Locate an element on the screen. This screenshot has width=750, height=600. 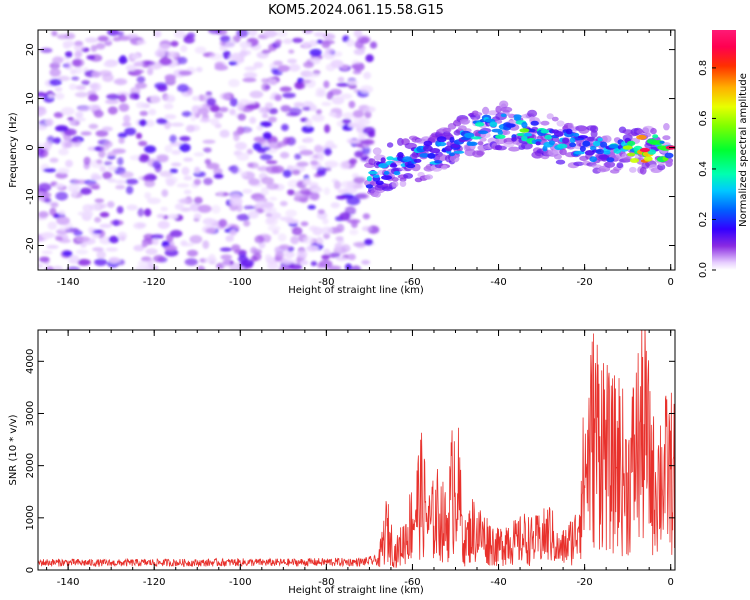
colorbar-tick-label: 0.0 is located at coordinates (703, 270).